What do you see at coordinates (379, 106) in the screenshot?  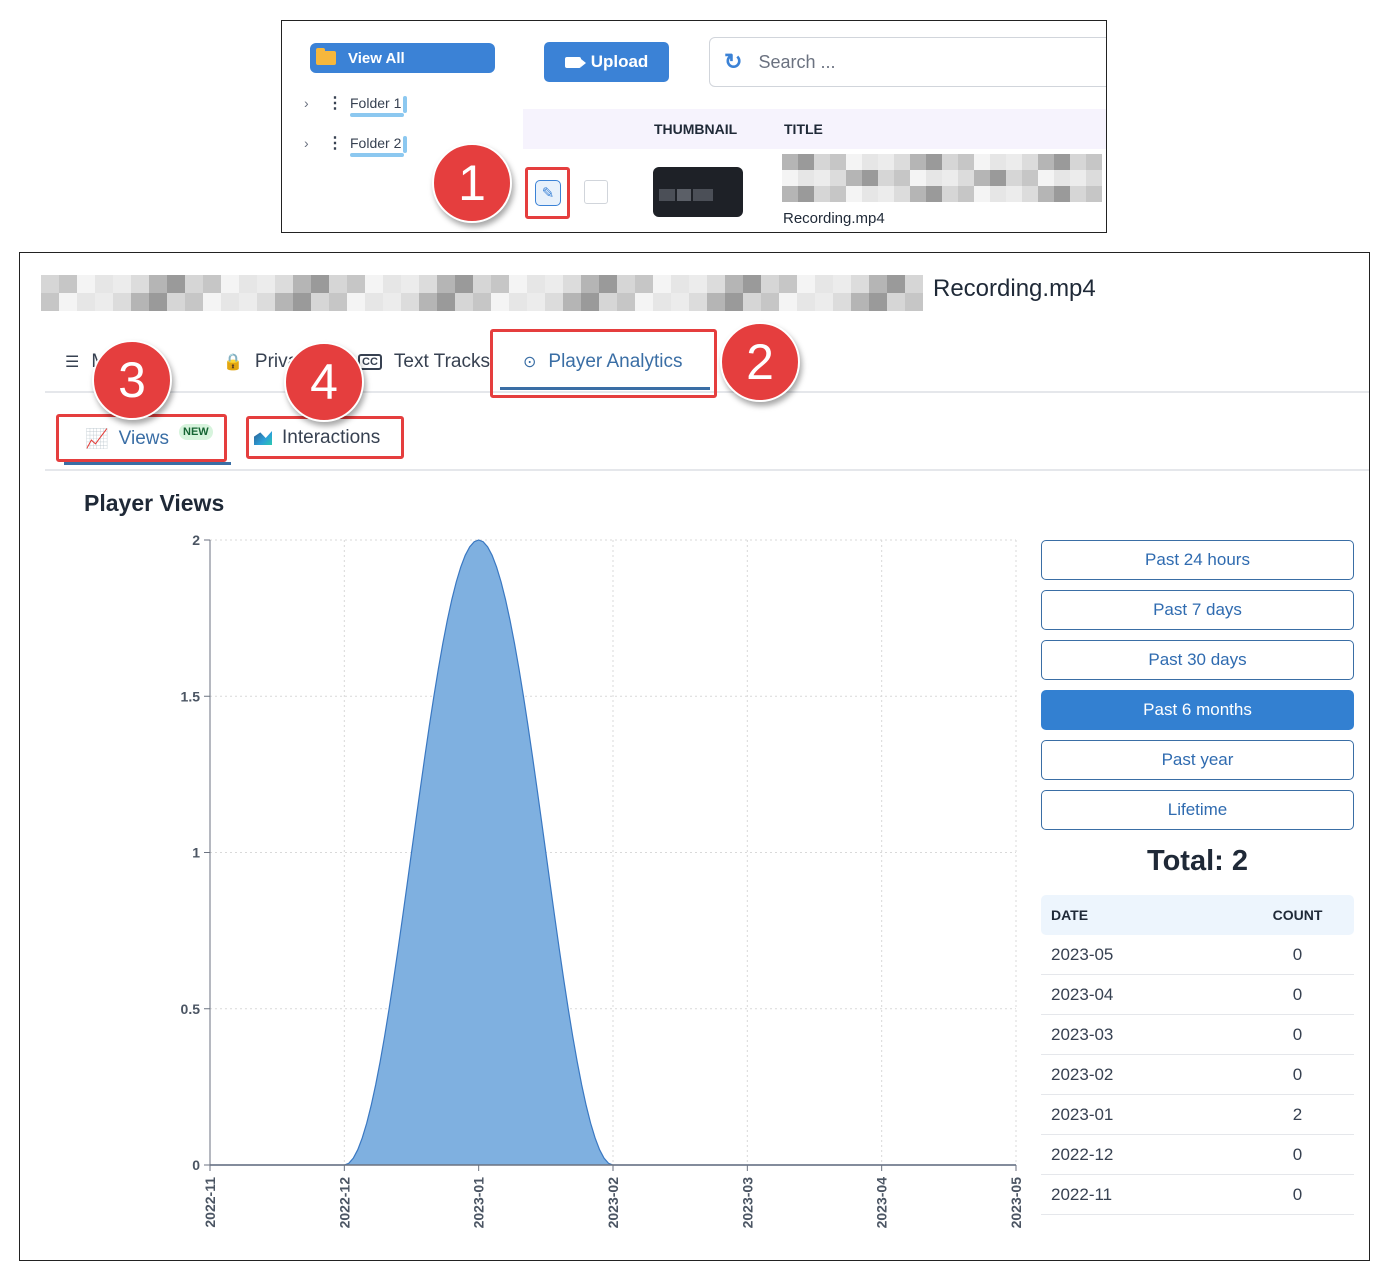 I see `folder-label: Folder 1` at bounding box center [379, 106].